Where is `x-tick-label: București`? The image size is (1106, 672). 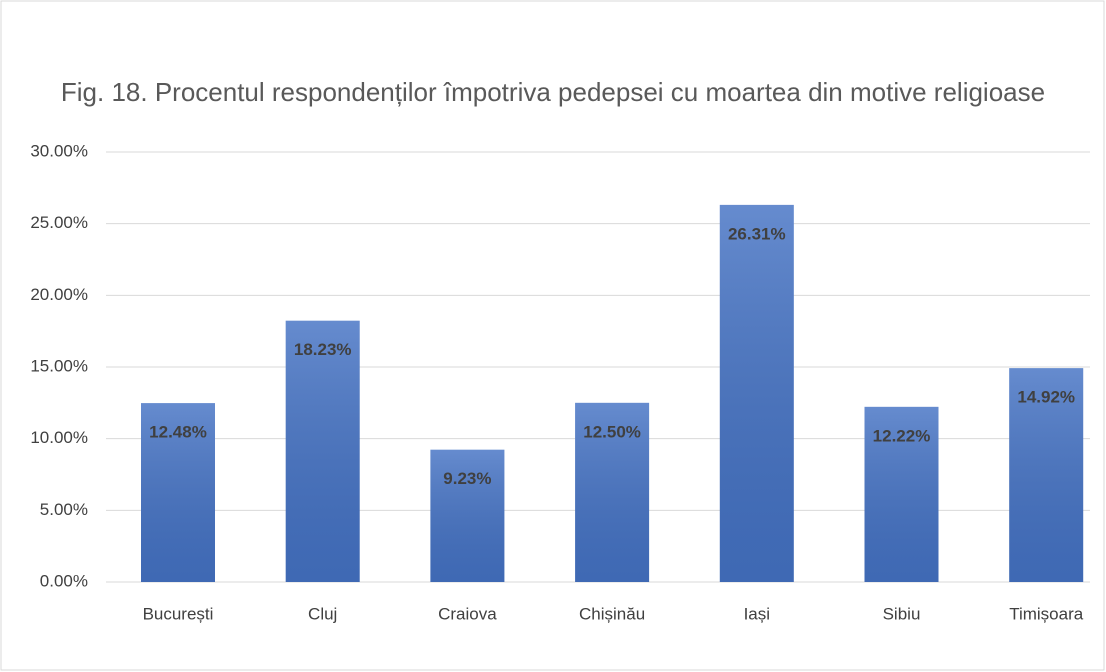
x-tick-label: București is located at coordinates (178, 613).